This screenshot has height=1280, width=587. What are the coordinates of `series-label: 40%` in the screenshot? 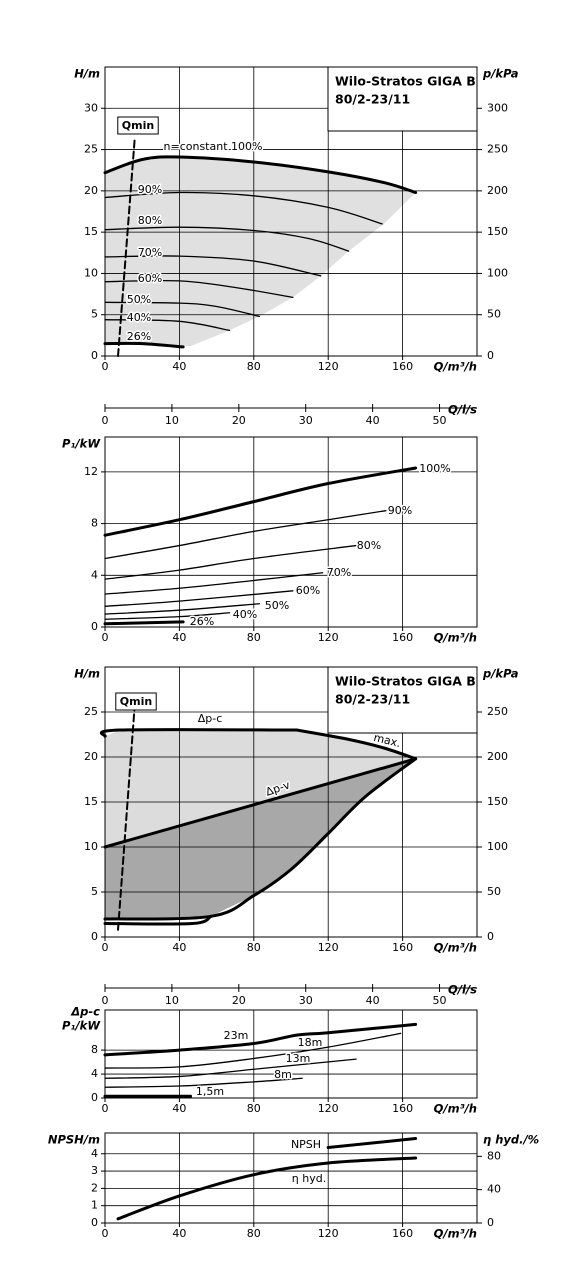 It's located at (139, 317).